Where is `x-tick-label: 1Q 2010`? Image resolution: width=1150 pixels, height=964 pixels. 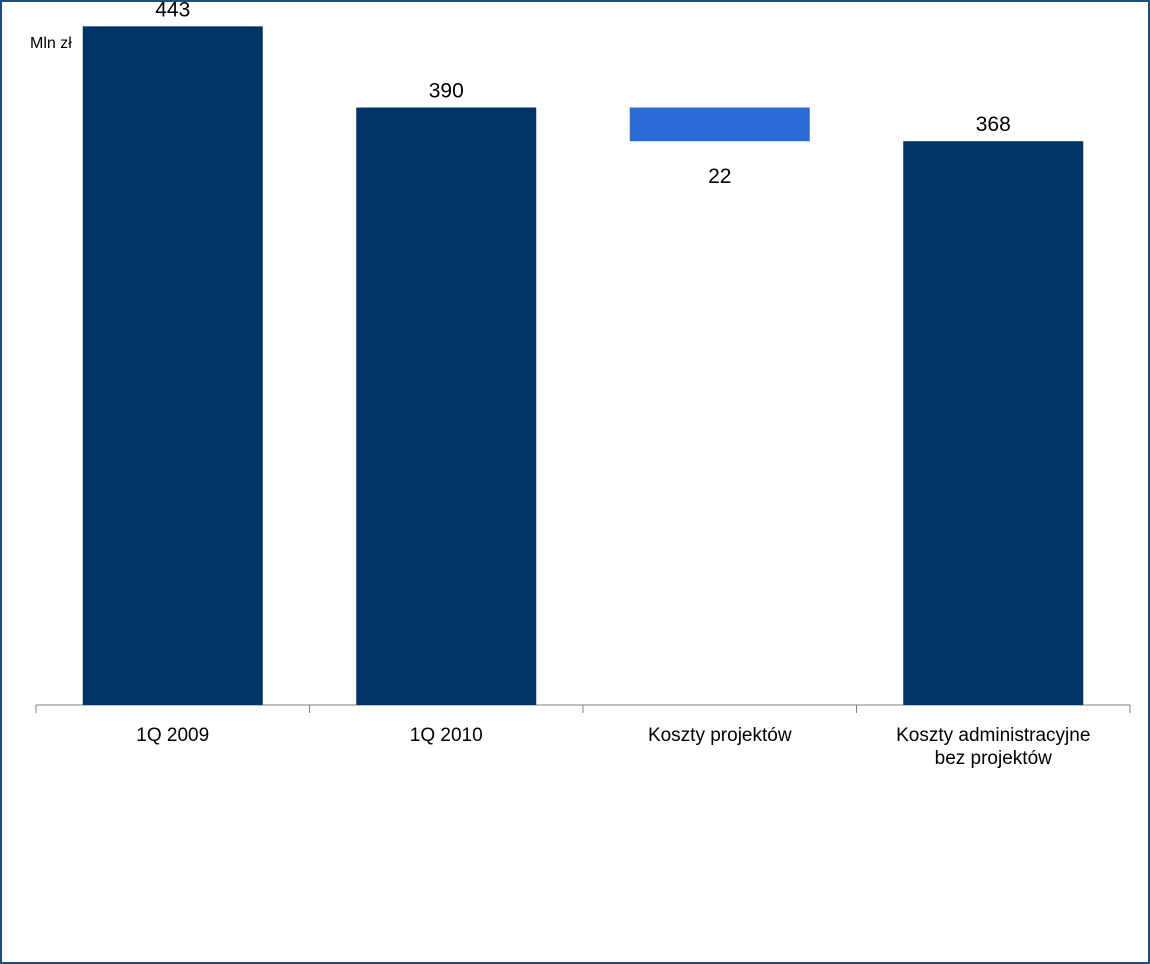 x-tick-label: 1Q 2010 is located at coordinates (446, 735).